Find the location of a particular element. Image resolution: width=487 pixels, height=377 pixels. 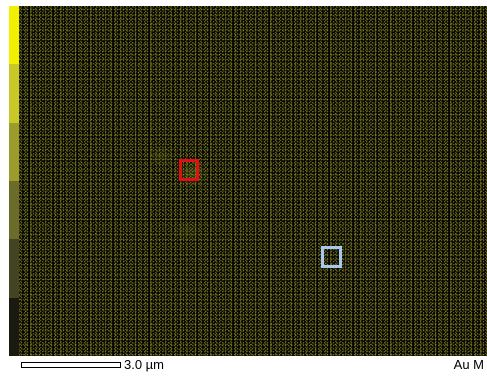

roi-box-red is located at coordinates (189, 170).